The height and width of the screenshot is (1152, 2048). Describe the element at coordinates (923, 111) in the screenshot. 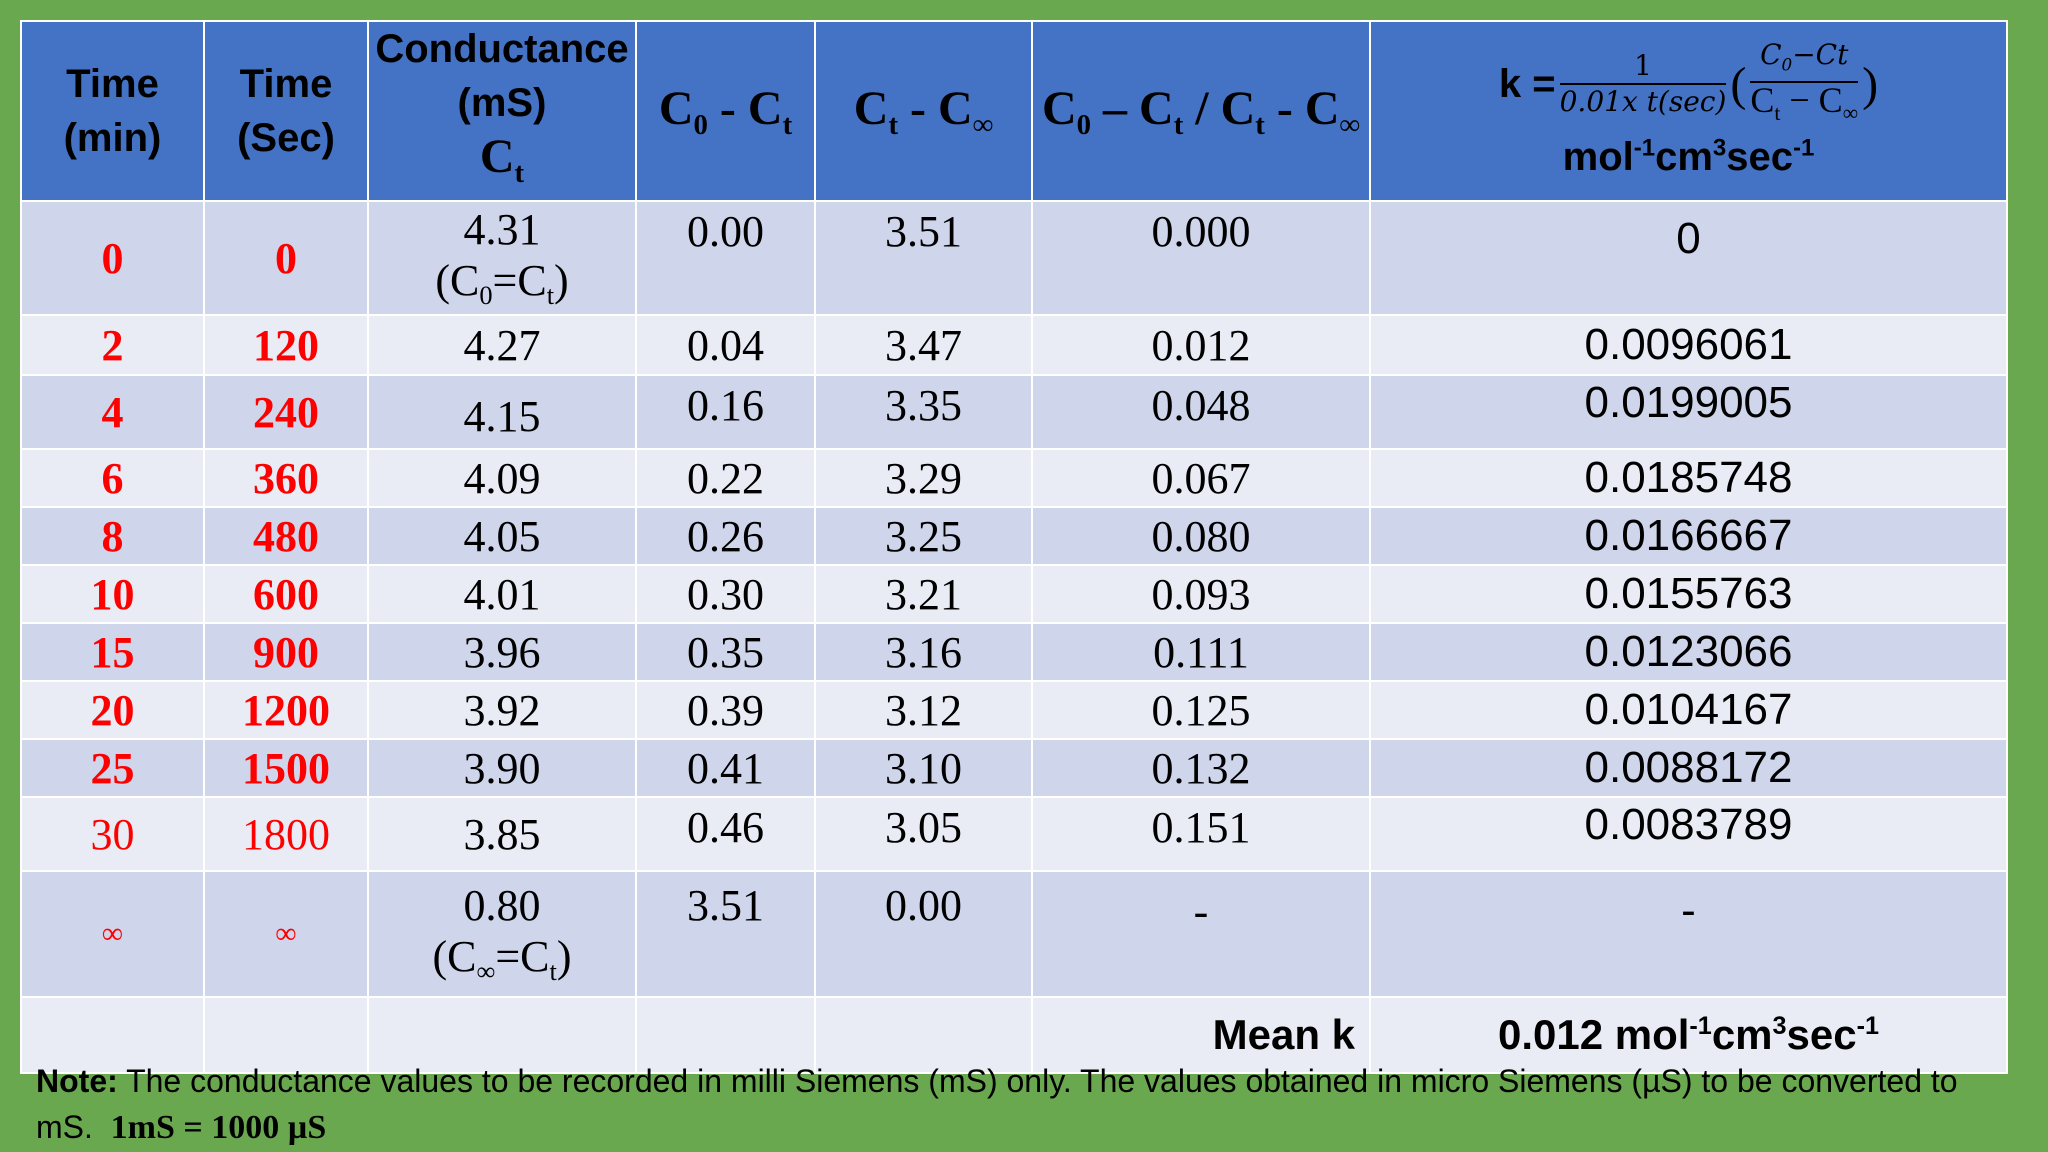

I see `header-ct-minus-cinf: Ct - C∞` at that location.